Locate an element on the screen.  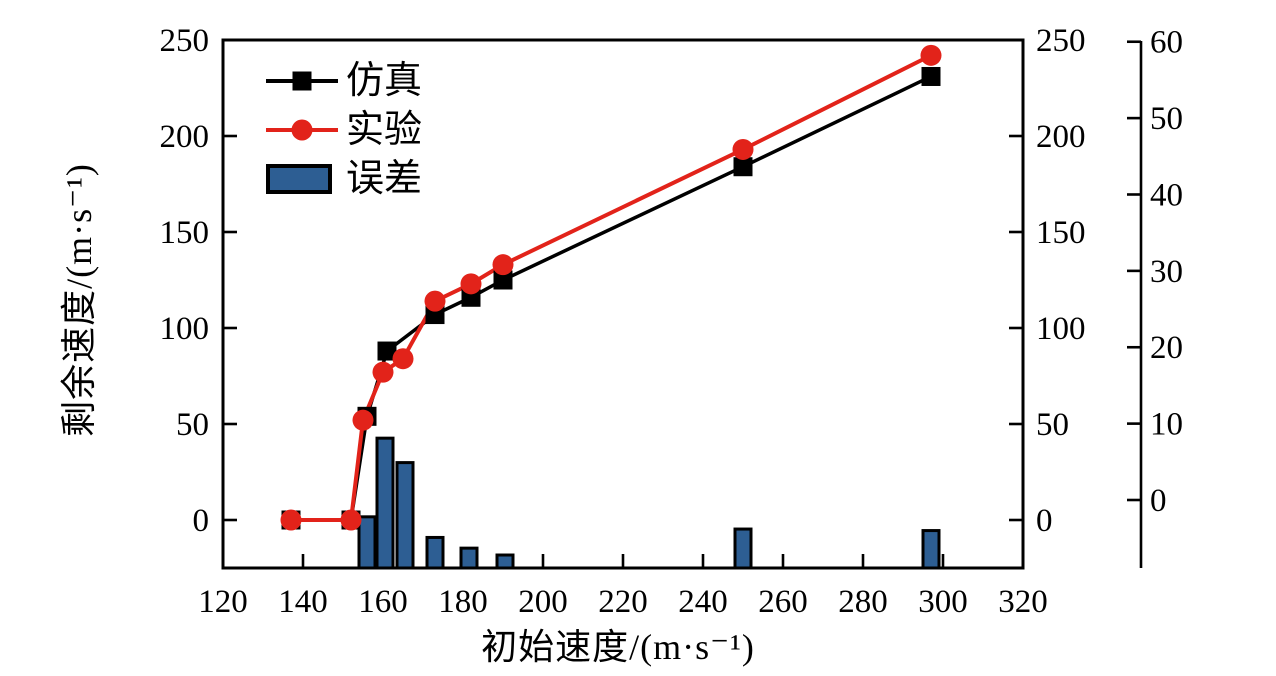
error-axis-tick-label: 0 is located at coordinates (1158, 501).